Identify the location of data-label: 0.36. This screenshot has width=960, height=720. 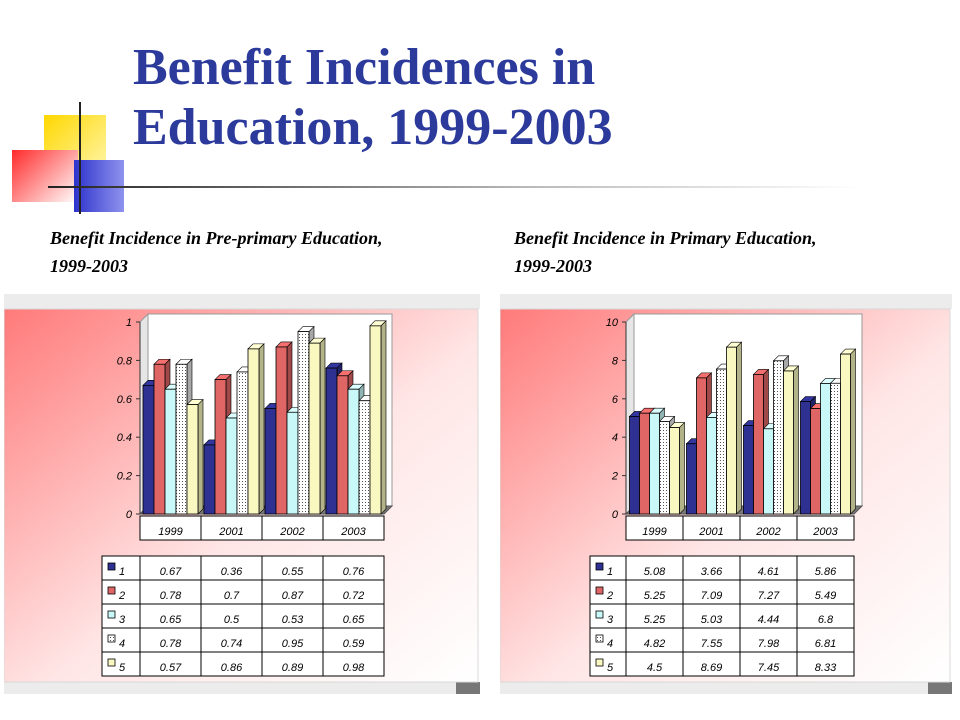
(232, 572).